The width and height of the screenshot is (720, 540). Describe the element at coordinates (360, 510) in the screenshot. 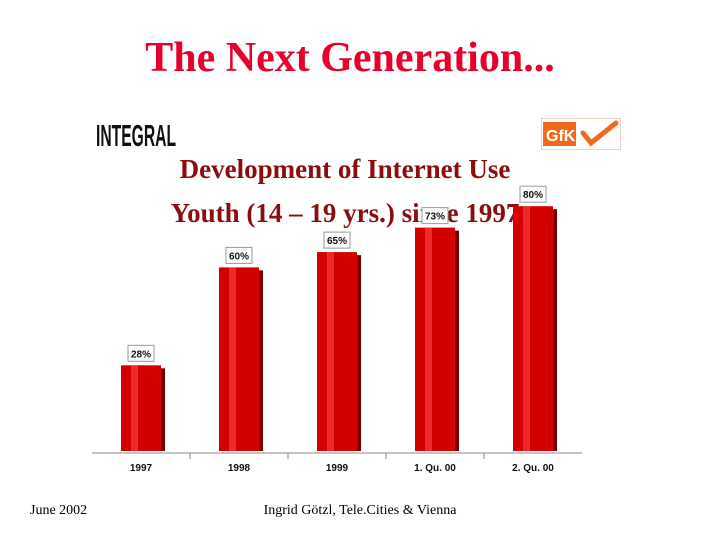

I see `footer-author: Ingrid Götzl, Tele.Cities & Vienna` at that location.